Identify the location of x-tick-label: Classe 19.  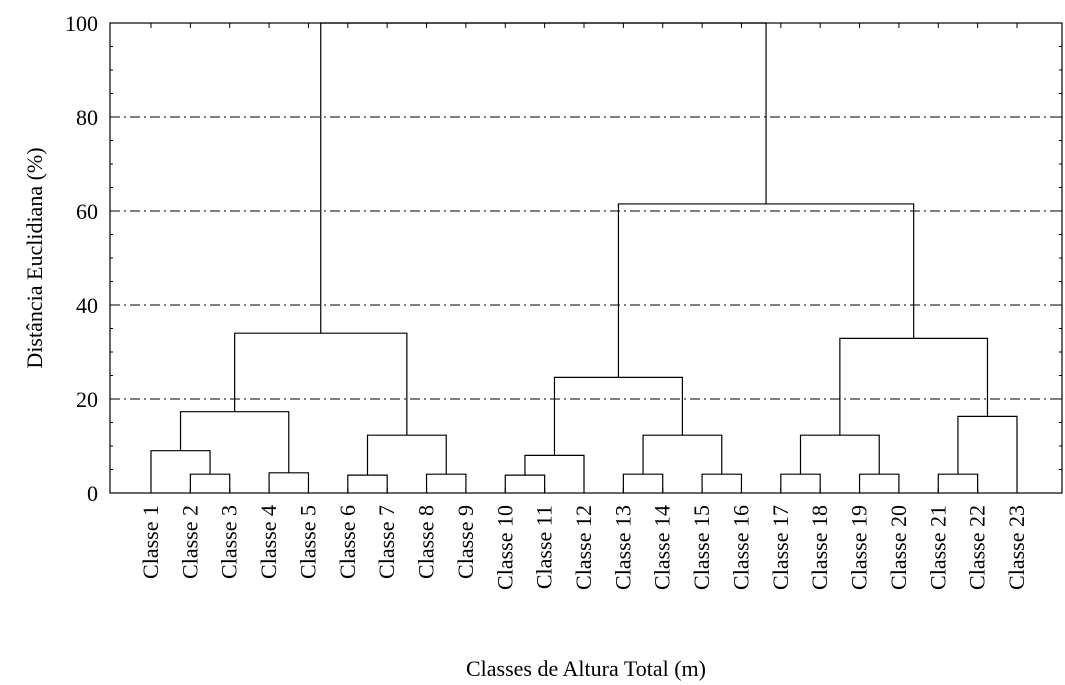
(859, 547).